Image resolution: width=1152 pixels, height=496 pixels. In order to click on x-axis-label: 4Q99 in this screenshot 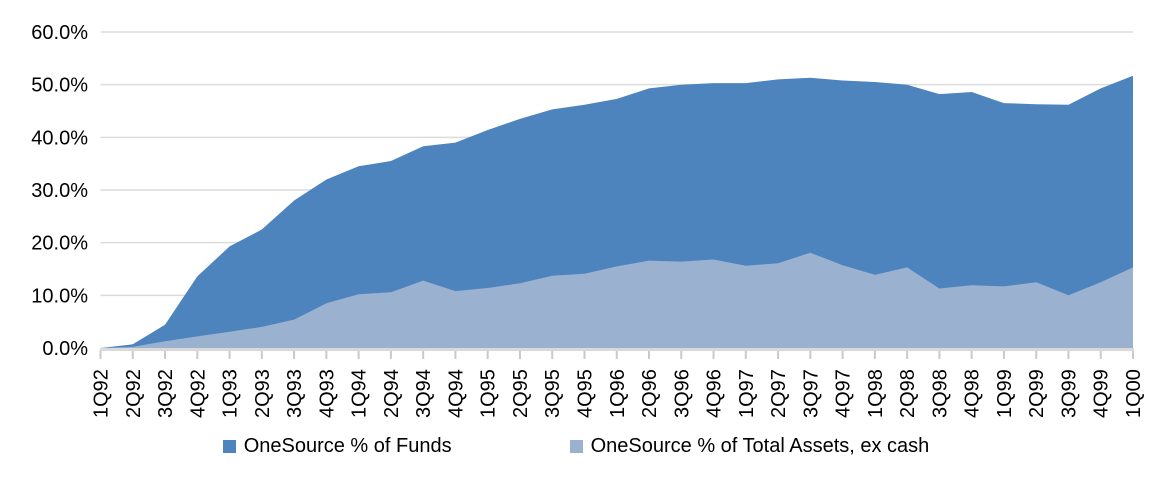, I will do `click(1102, 393)`.